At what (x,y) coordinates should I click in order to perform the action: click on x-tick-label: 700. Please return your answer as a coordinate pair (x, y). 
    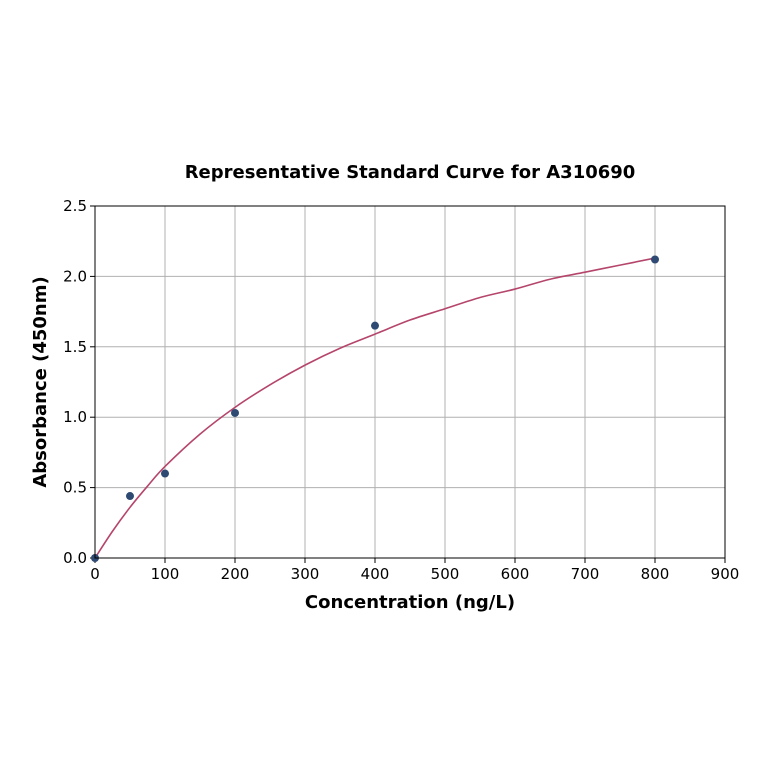
    Looking at the image, I should click on (585, 574).